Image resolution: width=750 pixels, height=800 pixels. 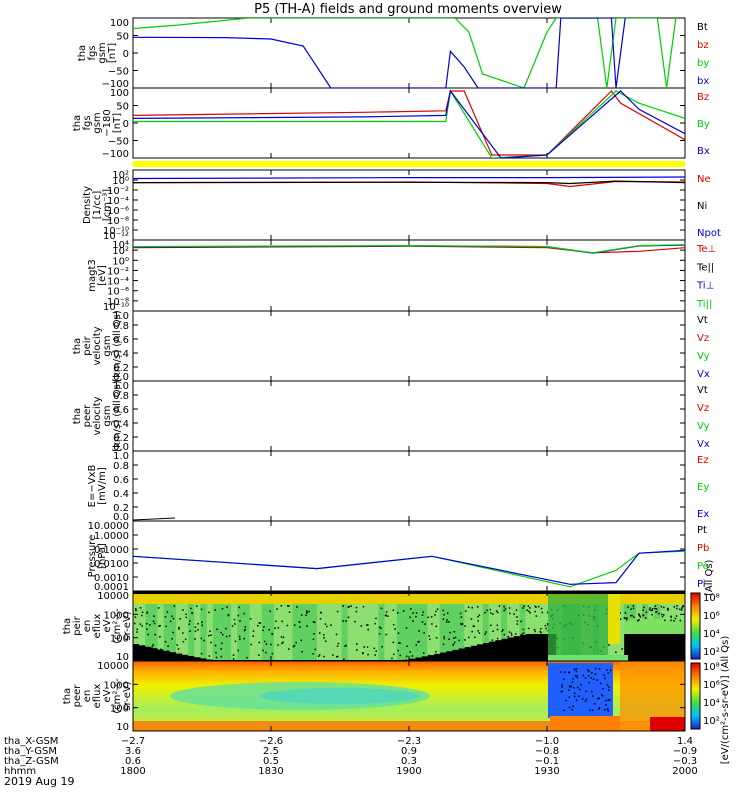 I want to click on x-column-value: 0.9, so click(x=409, y=751).